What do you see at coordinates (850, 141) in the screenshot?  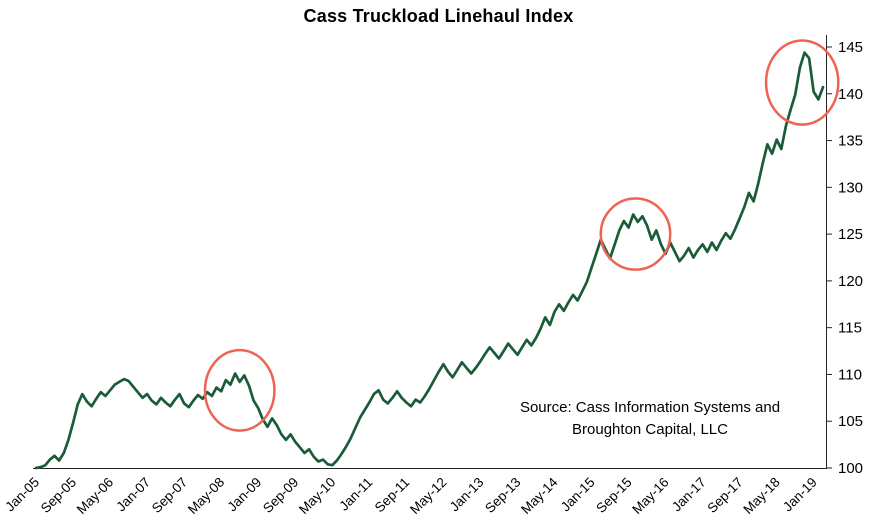 I see `y-axis-label: 135` at bounding box center [850, 141].